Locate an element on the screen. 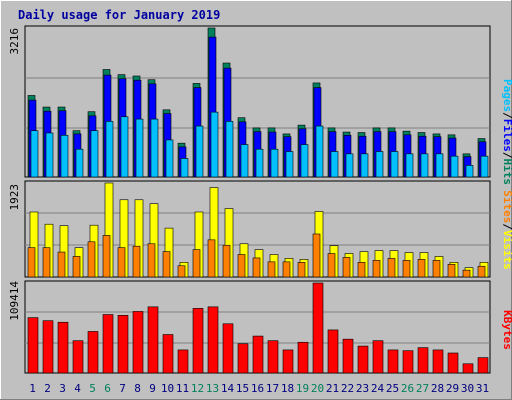 Image resolution: width=512 pixels, height=400 pixels. legend-sites-visits: Sites/Visits is located at coordinates (506, 230).